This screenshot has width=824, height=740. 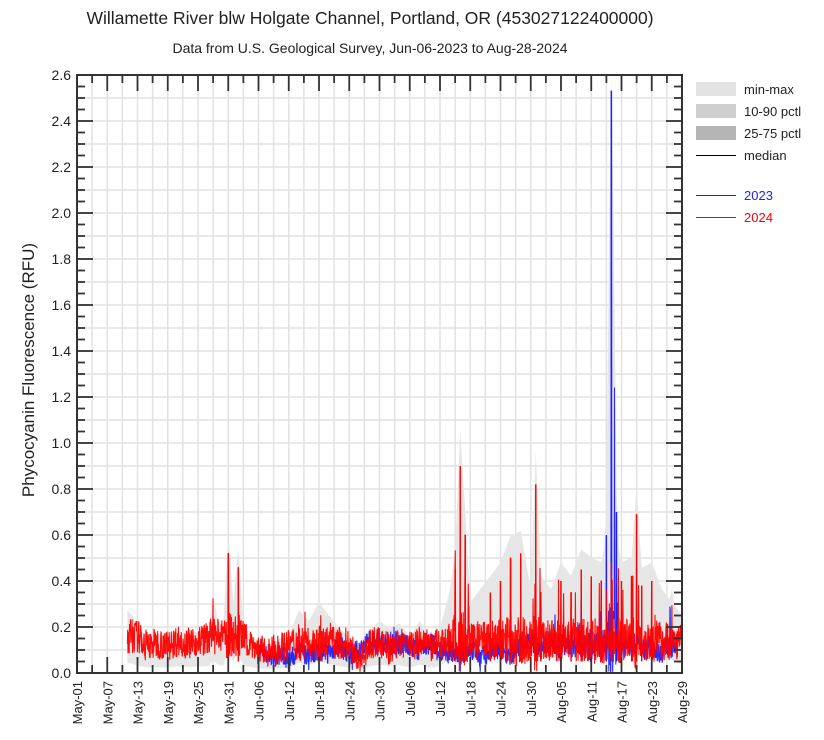 I want to click on x-tick-label: Jun-12, so click(x=289, y=701).